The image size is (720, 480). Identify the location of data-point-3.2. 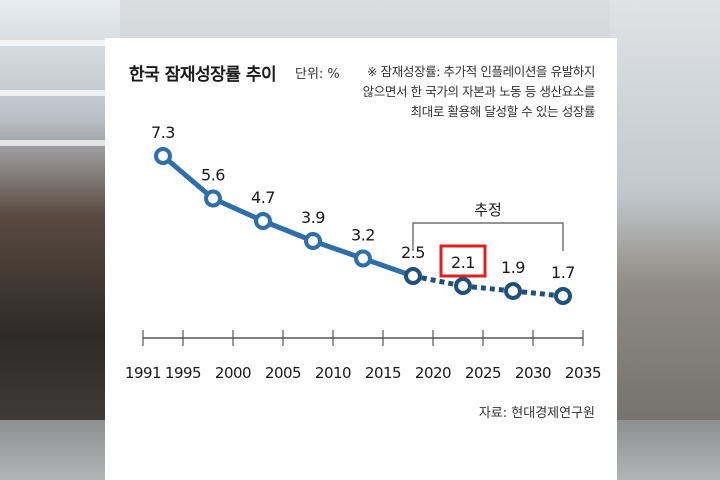
(363, 258).